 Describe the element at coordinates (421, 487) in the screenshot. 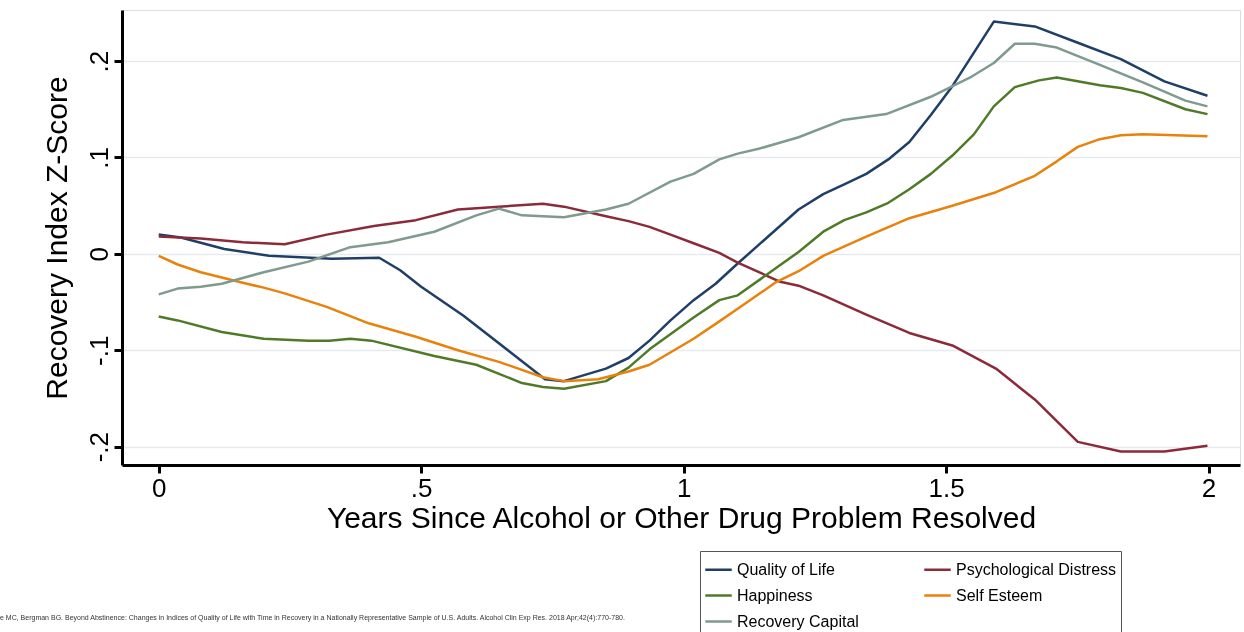

I see `x-tick-label: .5` at that location.